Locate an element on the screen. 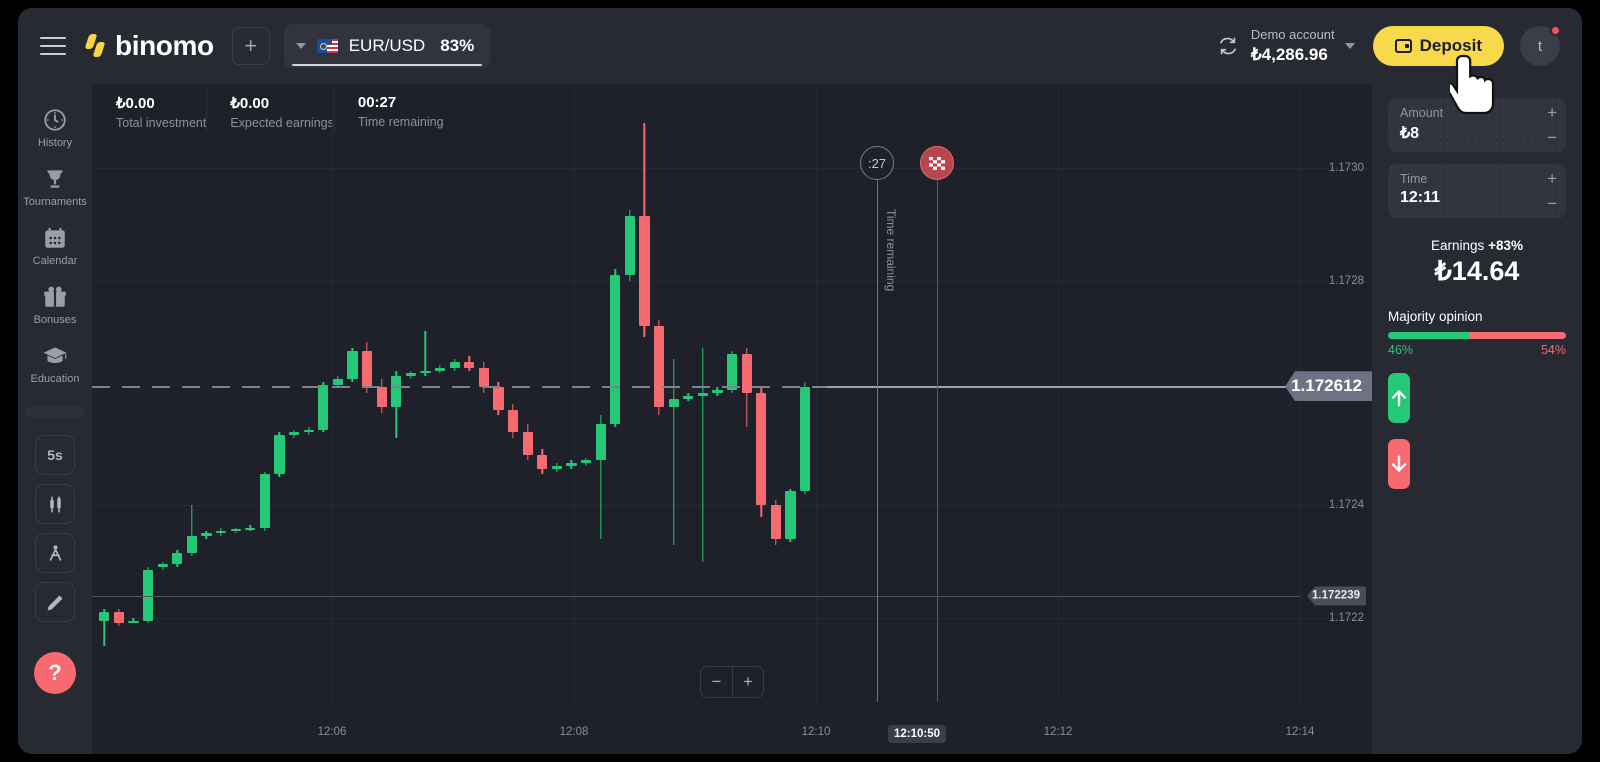 The width and height of the screenshot is (1600, 762). sidebar-item-label: Tournaments is located at coordinates (55, 202).